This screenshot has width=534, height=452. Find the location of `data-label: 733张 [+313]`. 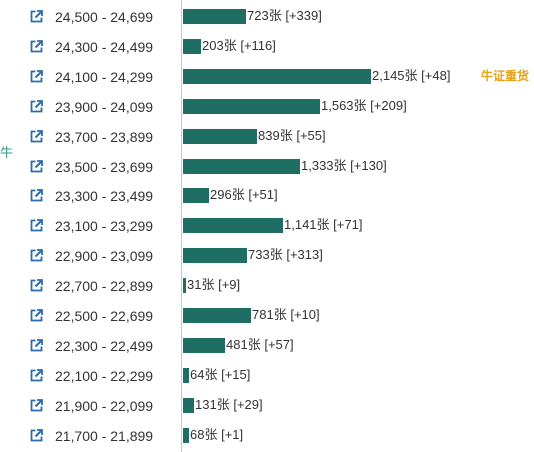

data-label: 733张 [+313] is located at coordinates (285, 255).